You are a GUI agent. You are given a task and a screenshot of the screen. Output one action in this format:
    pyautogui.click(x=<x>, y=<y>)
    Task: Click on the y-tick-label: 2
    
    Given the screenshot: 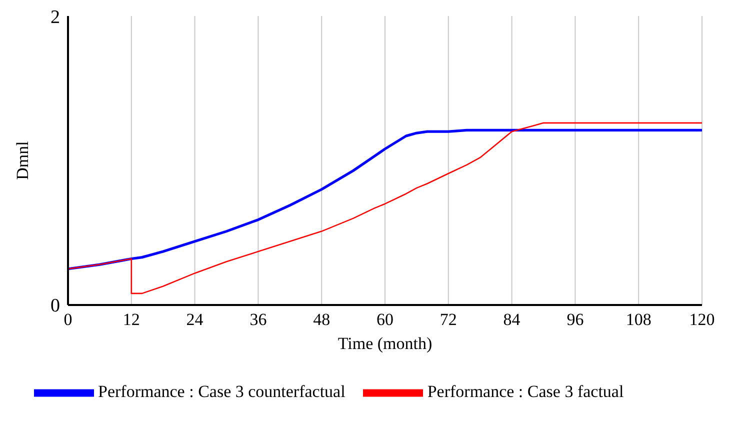 What is the action you would take?
    pyautogui.click(x=55, y=17)
    